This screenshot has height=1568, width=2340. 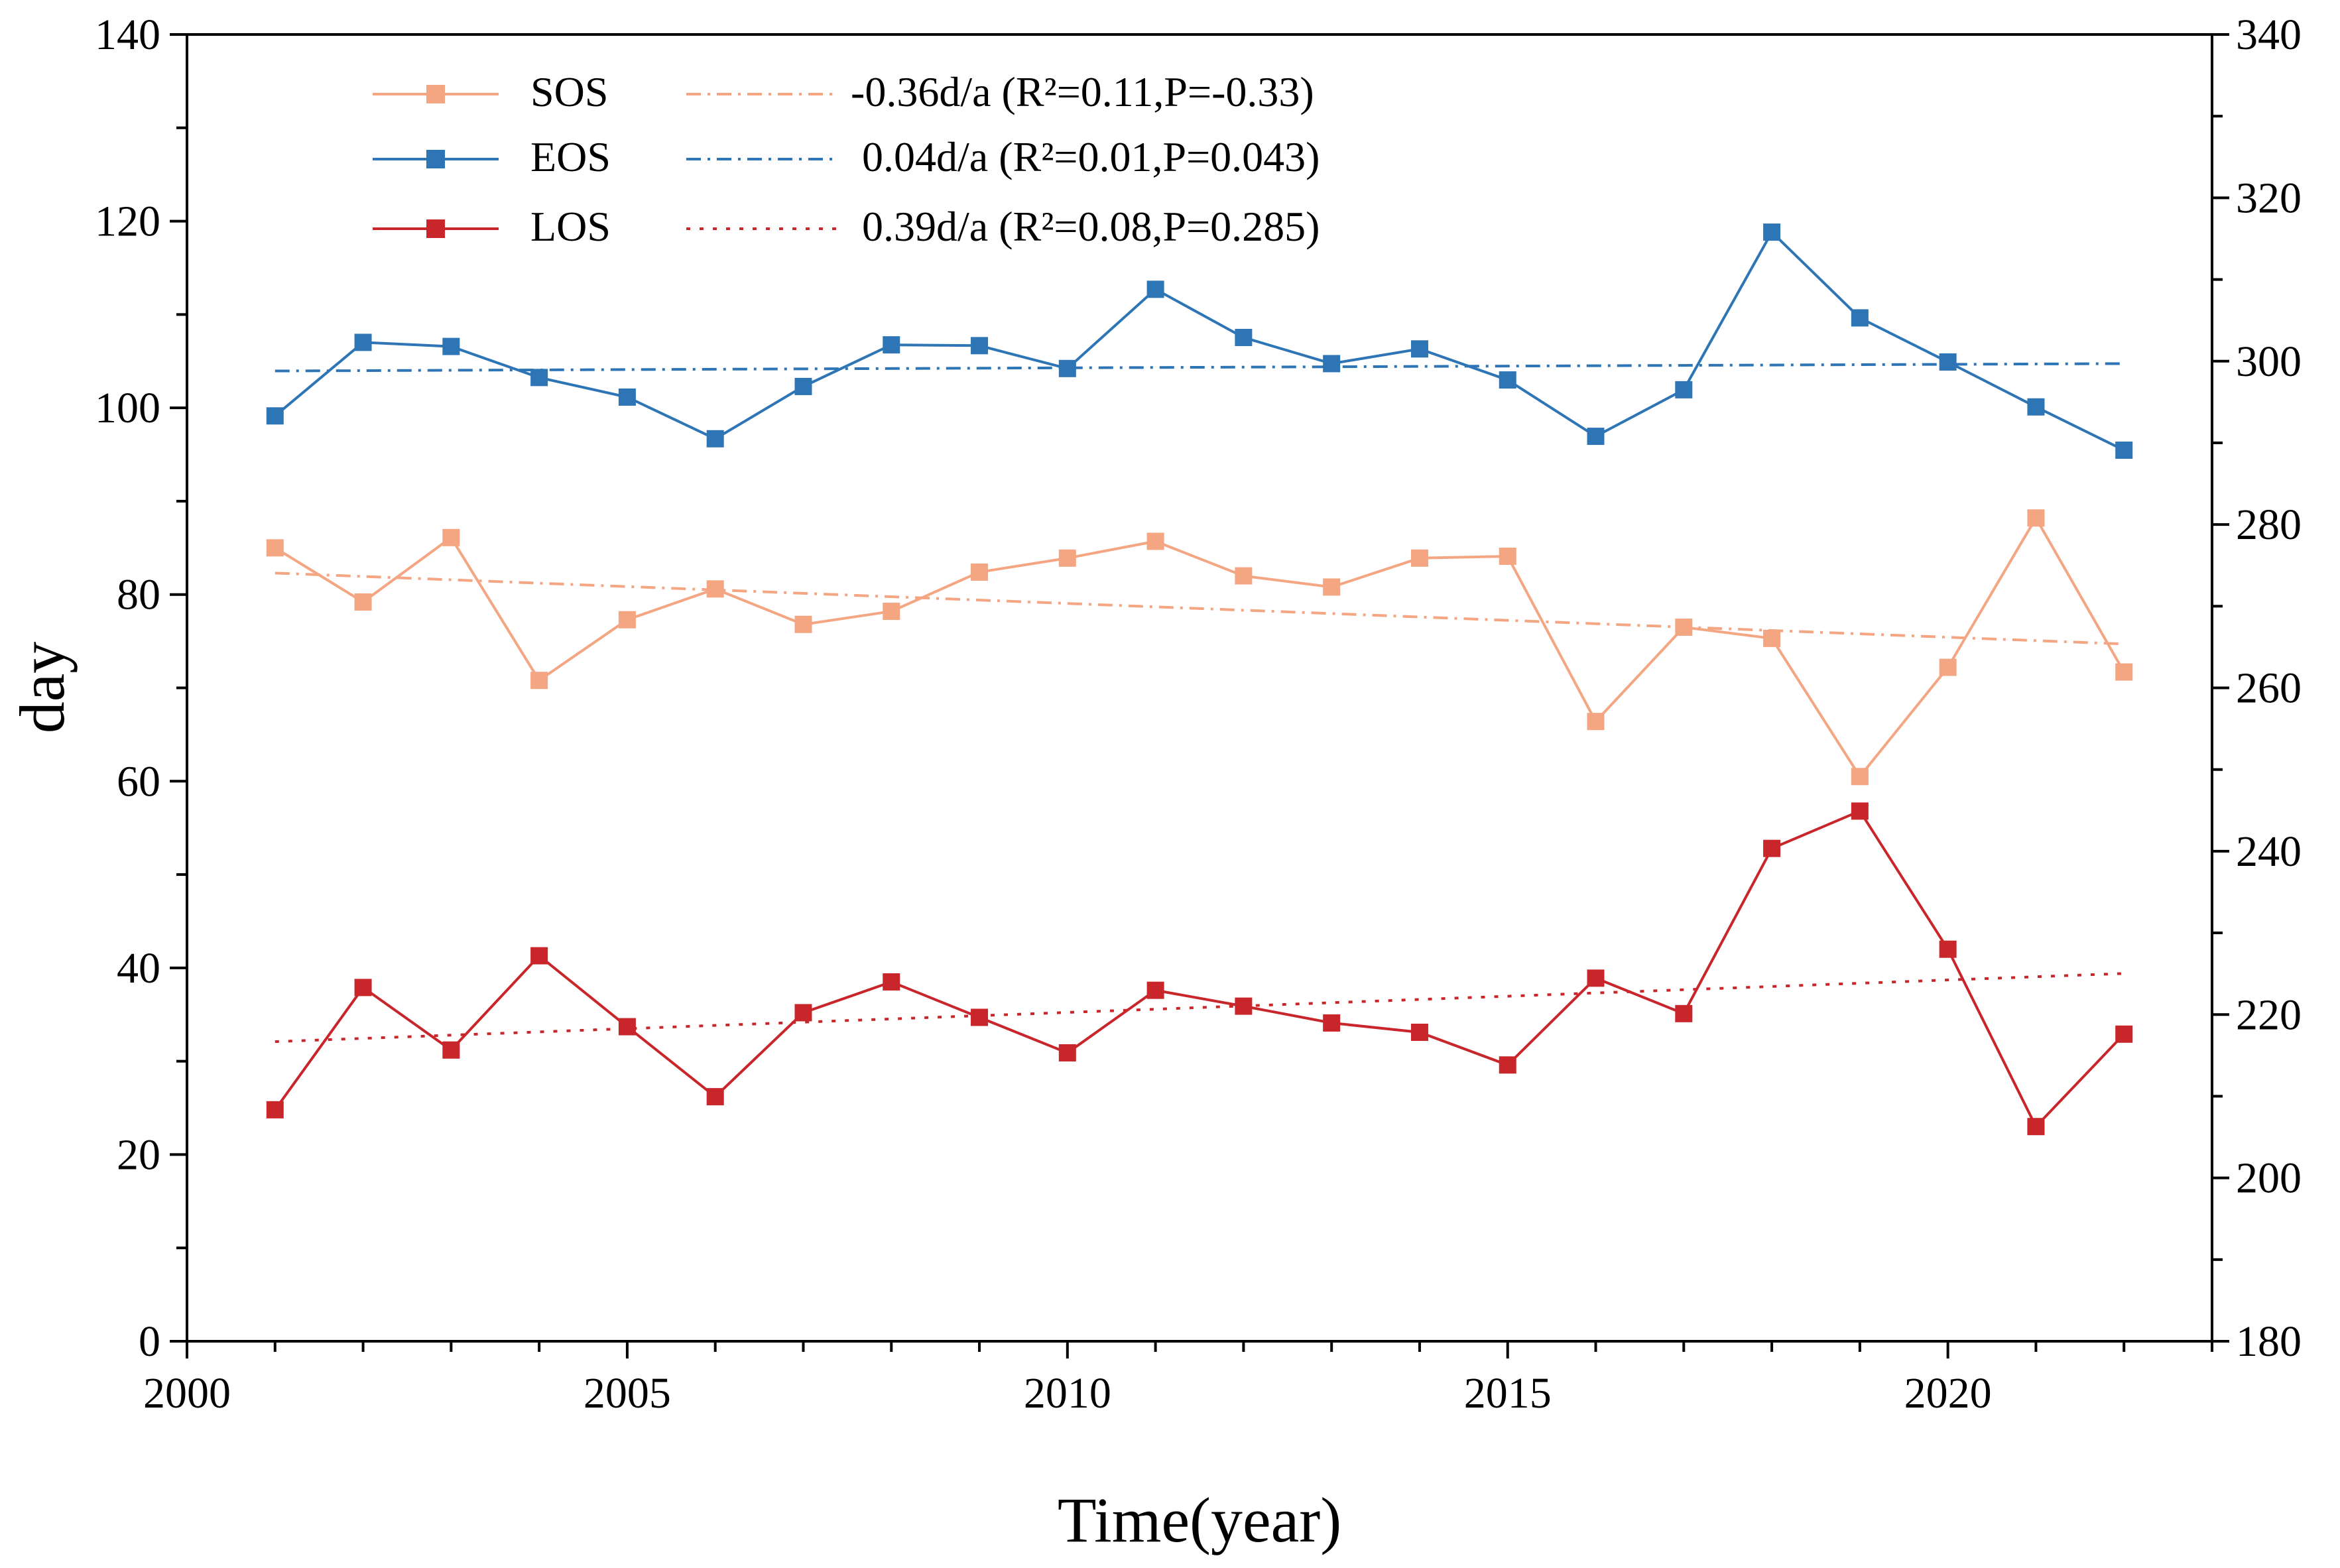 I want to click on y-right-tick-label: 240, so click(x=2269, y=851).